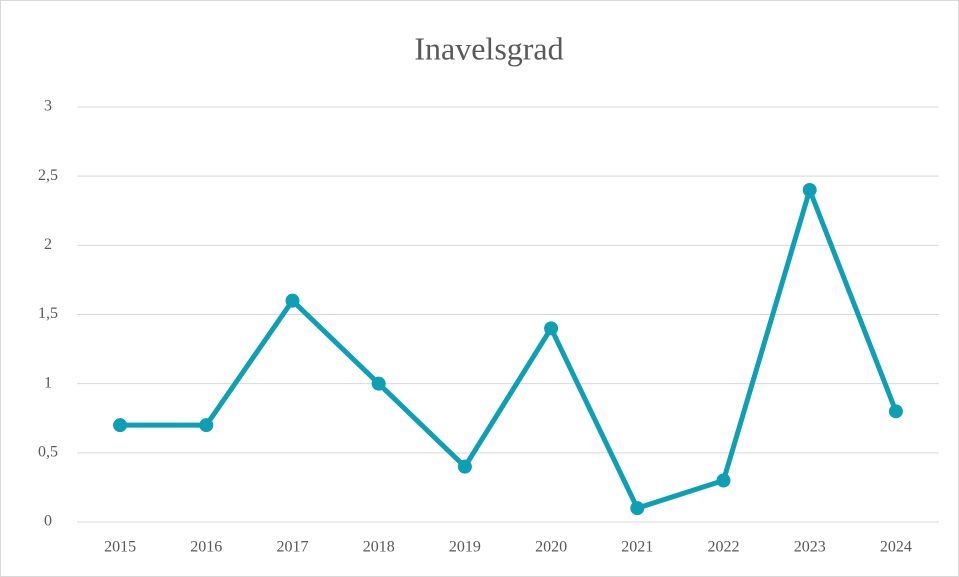 This screenshot has height=577, width=959. Describe the element at coordinates (465, 547) in the screenshot. I see `x-tick-label: 2019` at that location.